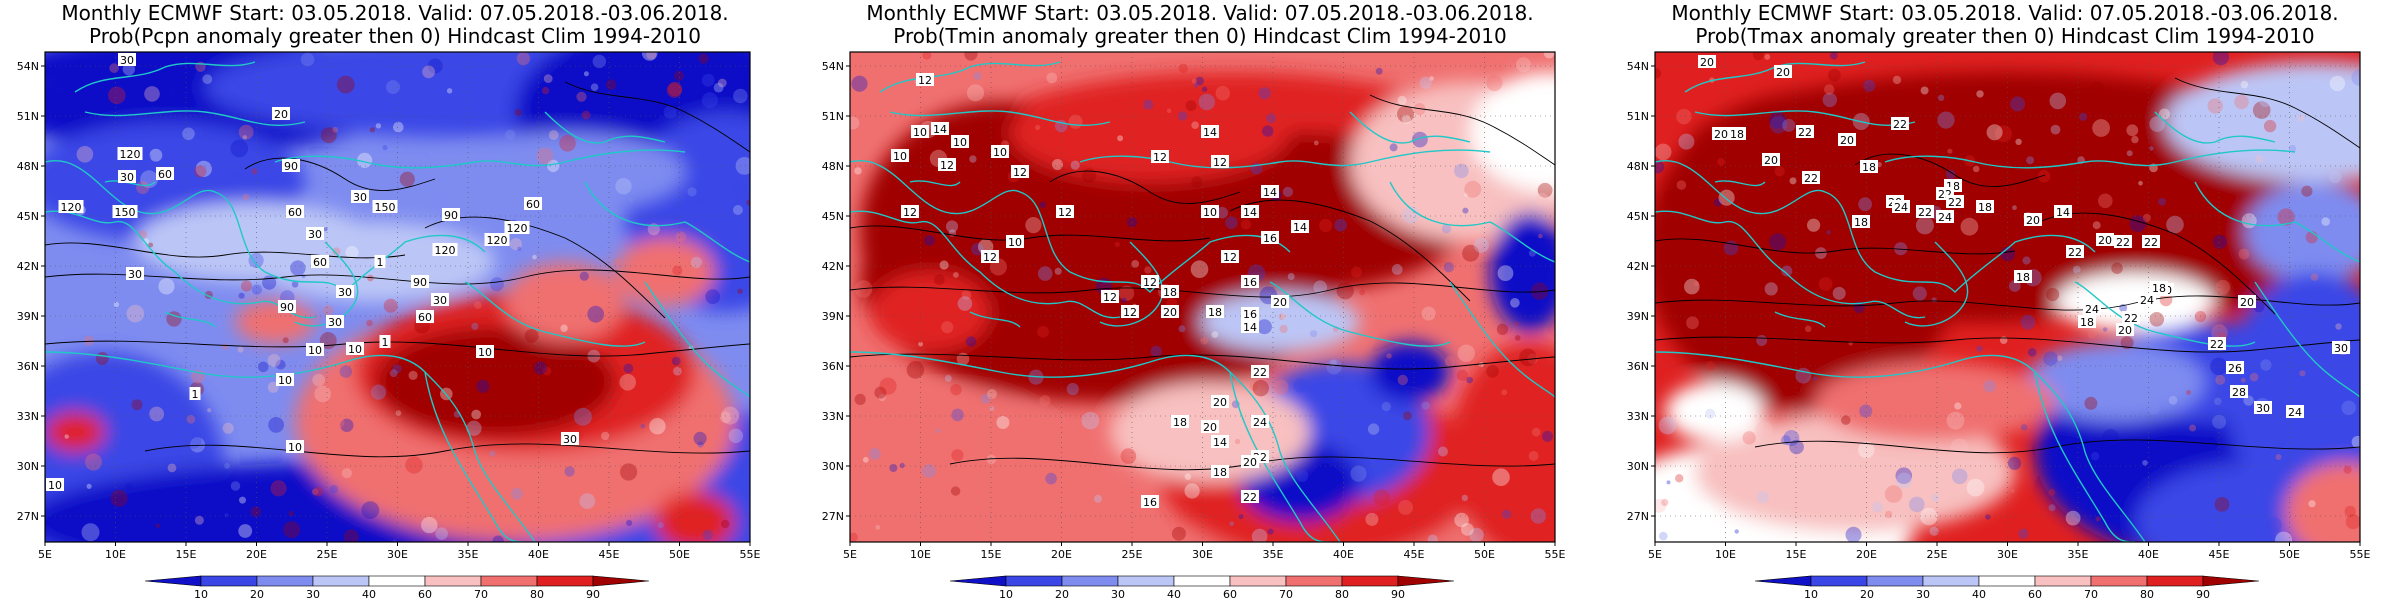  I want to click on colorbar-label: 30, so click(1923, 594).